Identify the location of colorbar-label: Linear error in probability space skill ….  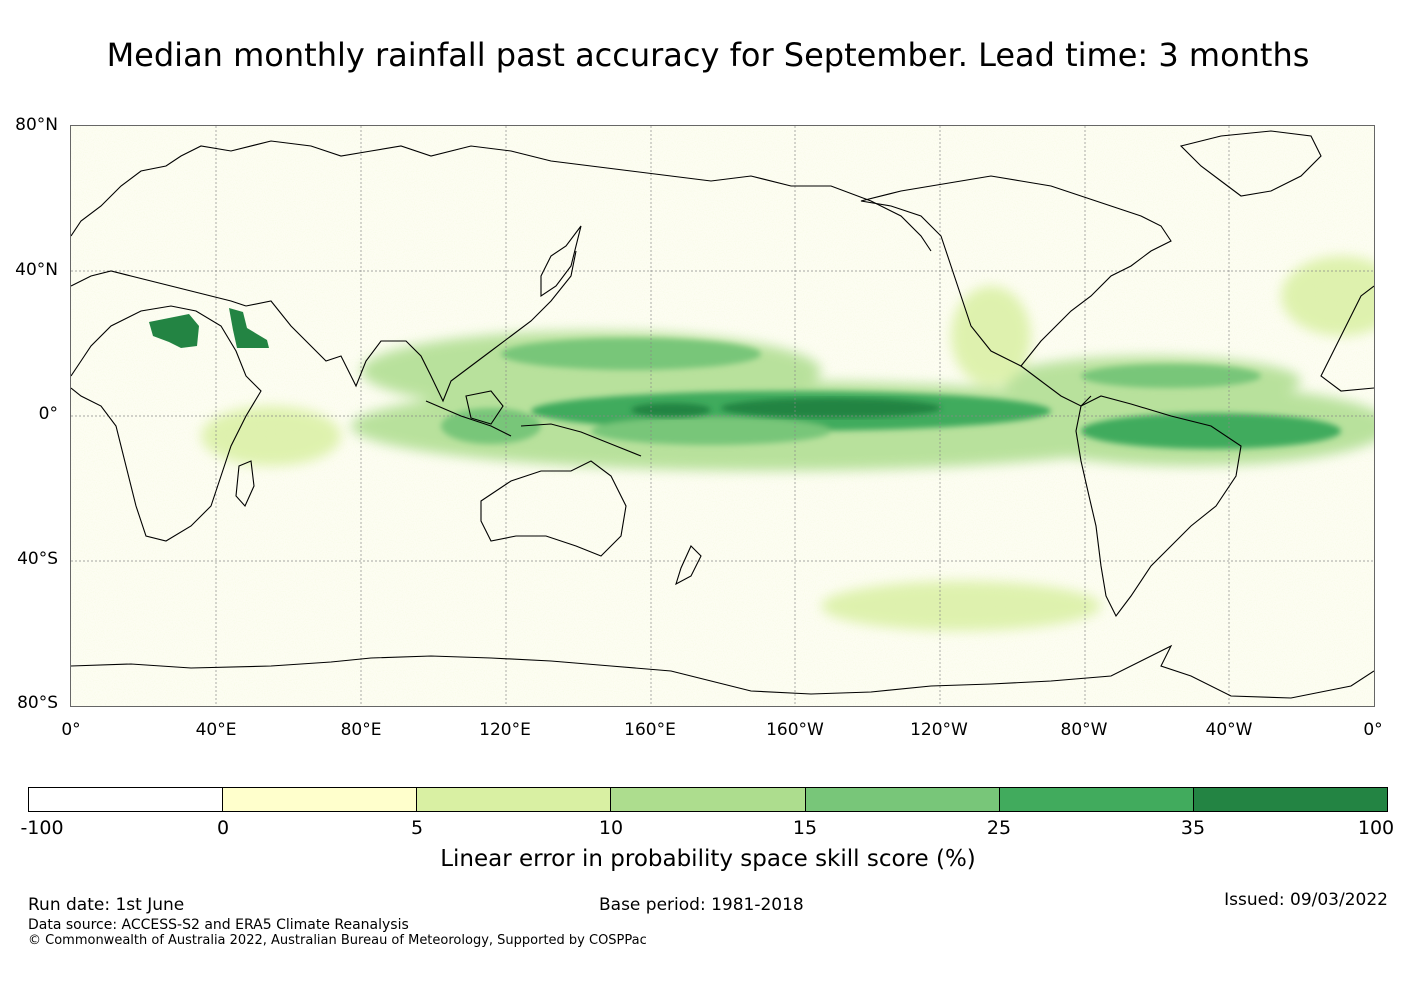
(708, 859).